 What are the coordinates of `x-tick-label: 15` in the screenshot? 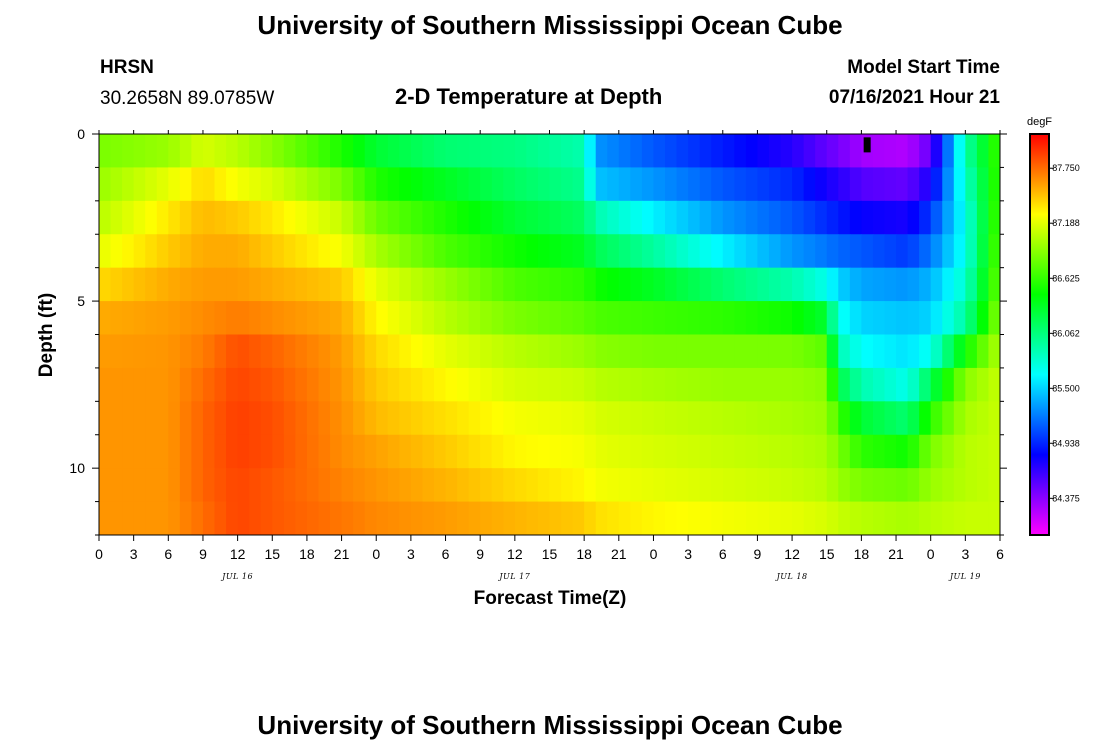 It's located at (827, 554).